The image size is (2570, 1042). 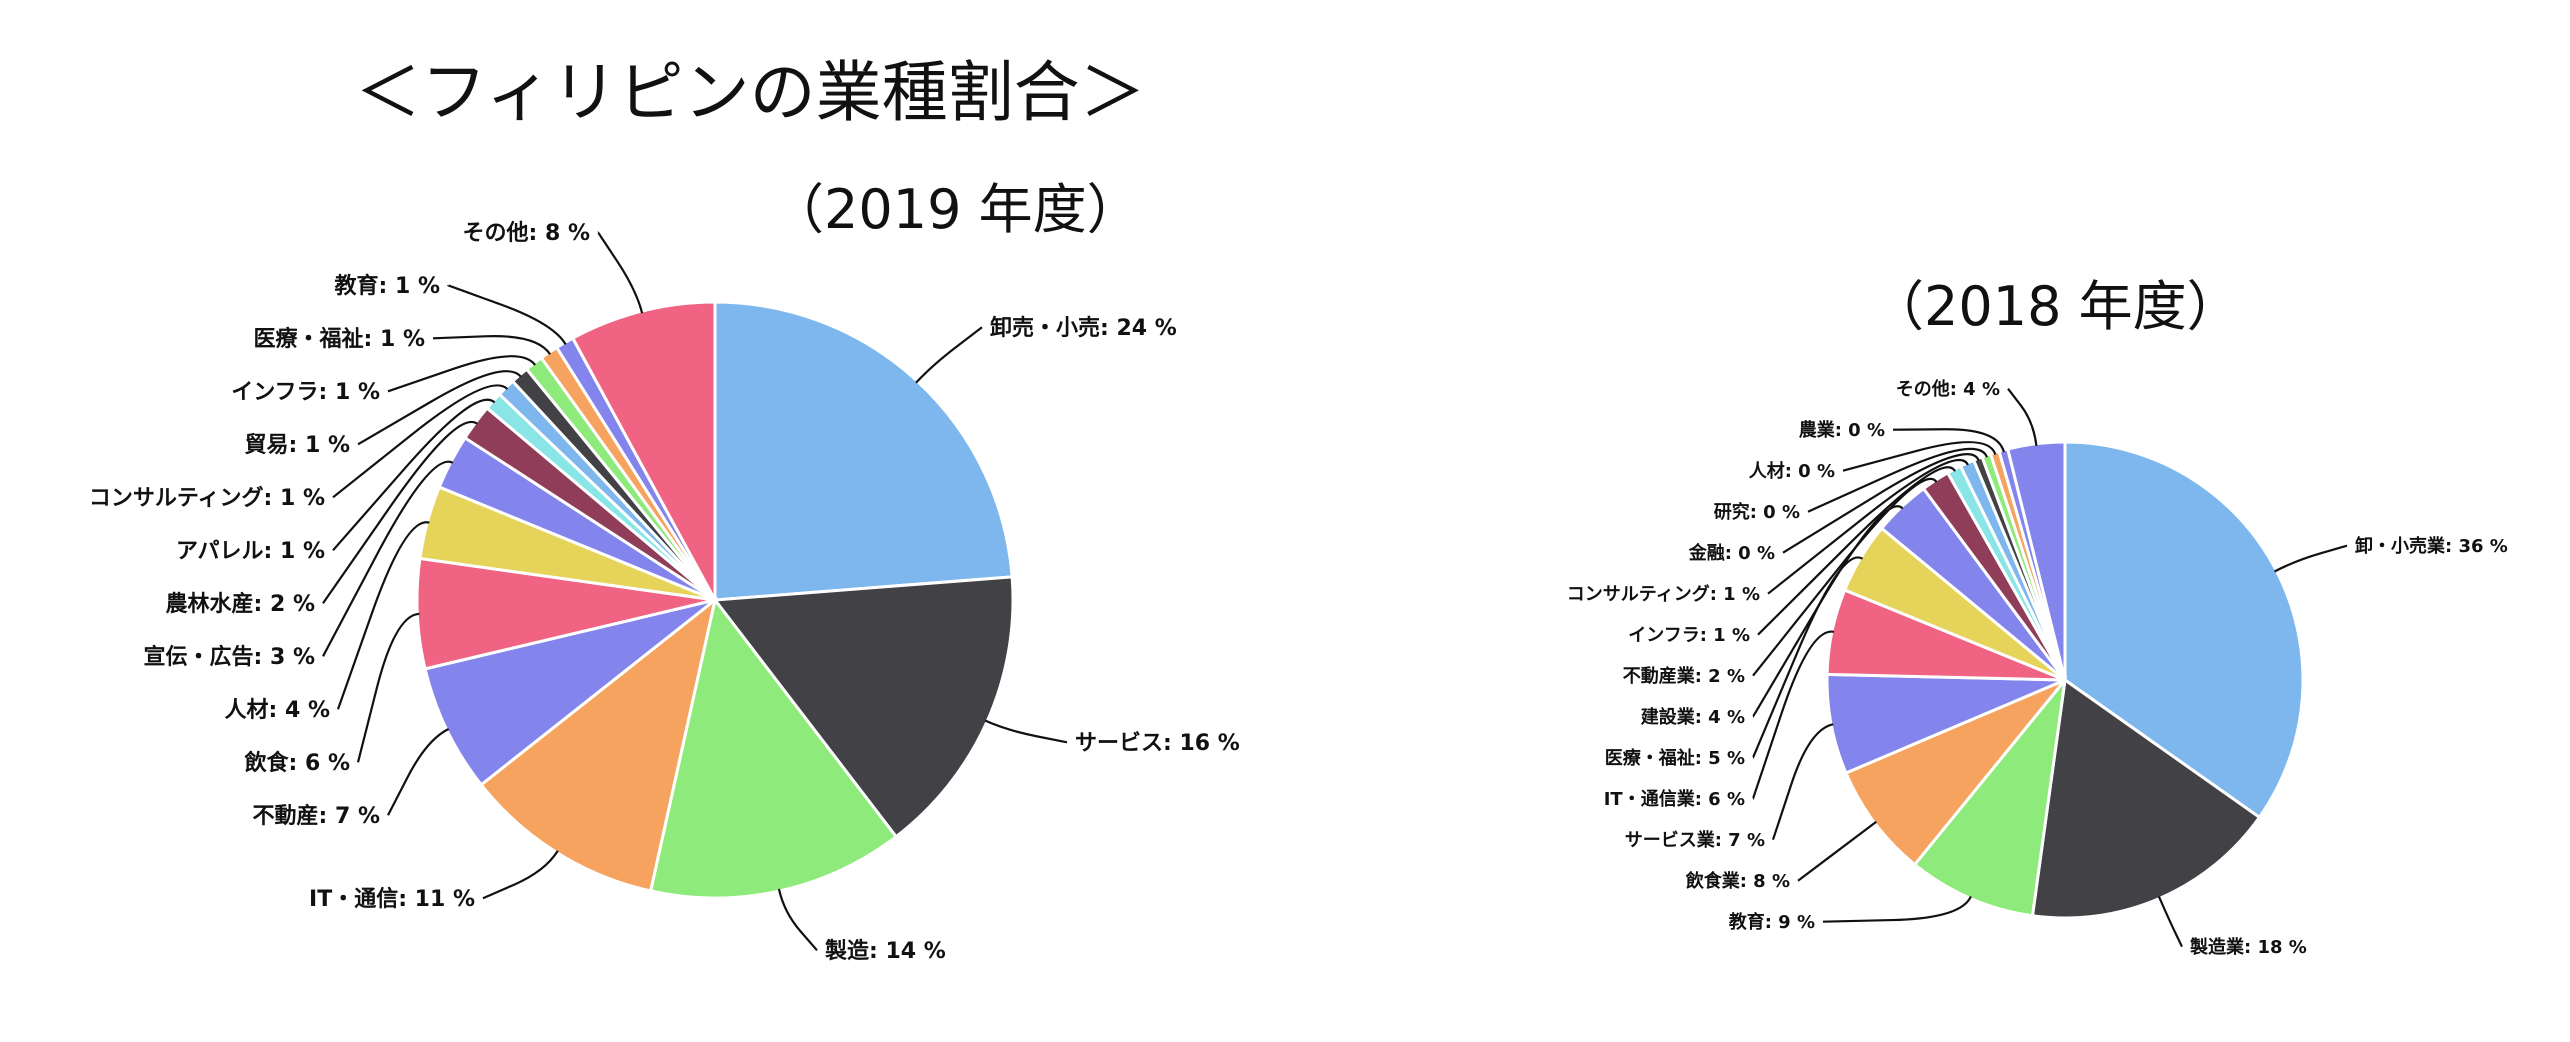 I want to click on slice-label: 人材: 0 %, so click(x=1792, y=471).